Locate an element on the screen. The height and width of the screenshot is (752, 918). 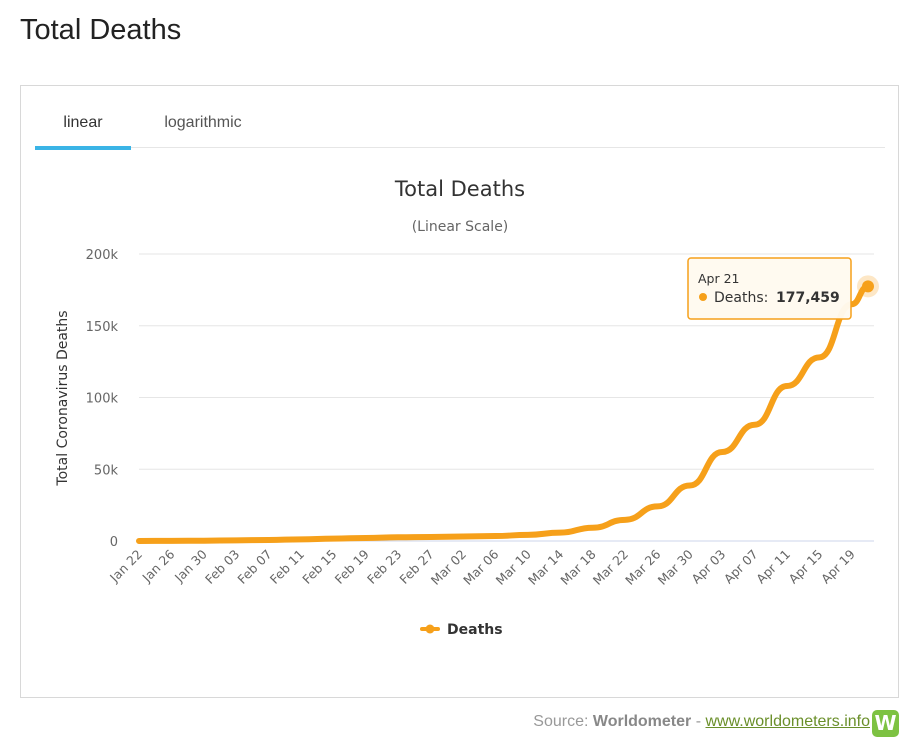
x-tick-label: Mar 18 is located at coordinates (577, 566).